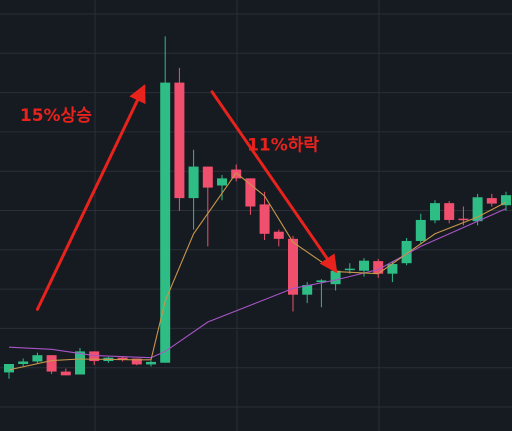 This screenshot has width=512, height=431. I want to click on annotation-label-0: 15%상승, so click(56, 116).